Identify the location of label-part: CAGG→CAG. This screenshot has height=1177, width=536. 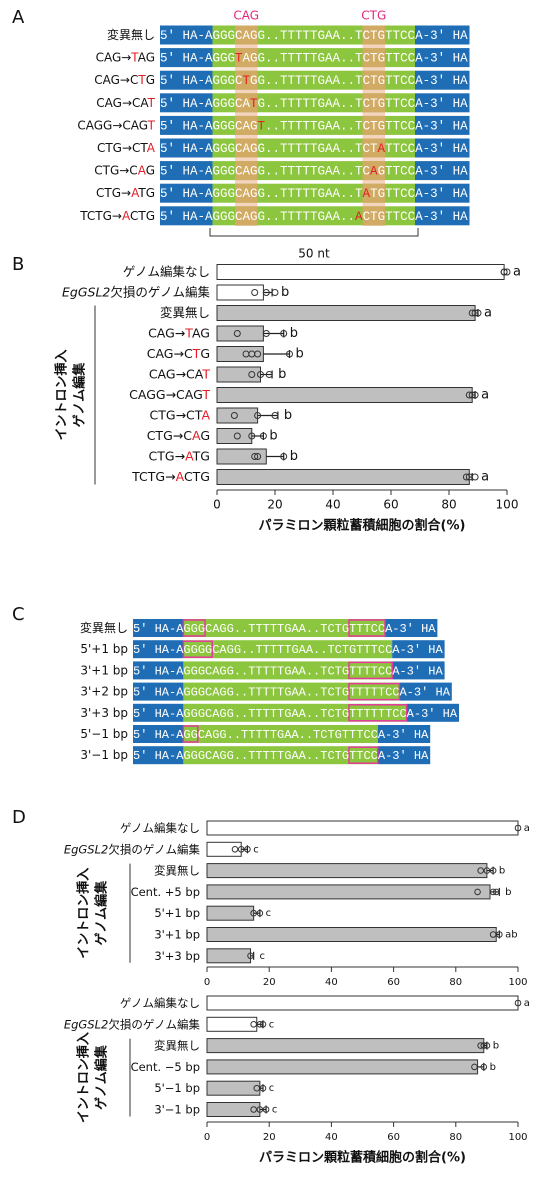
(165, 394).